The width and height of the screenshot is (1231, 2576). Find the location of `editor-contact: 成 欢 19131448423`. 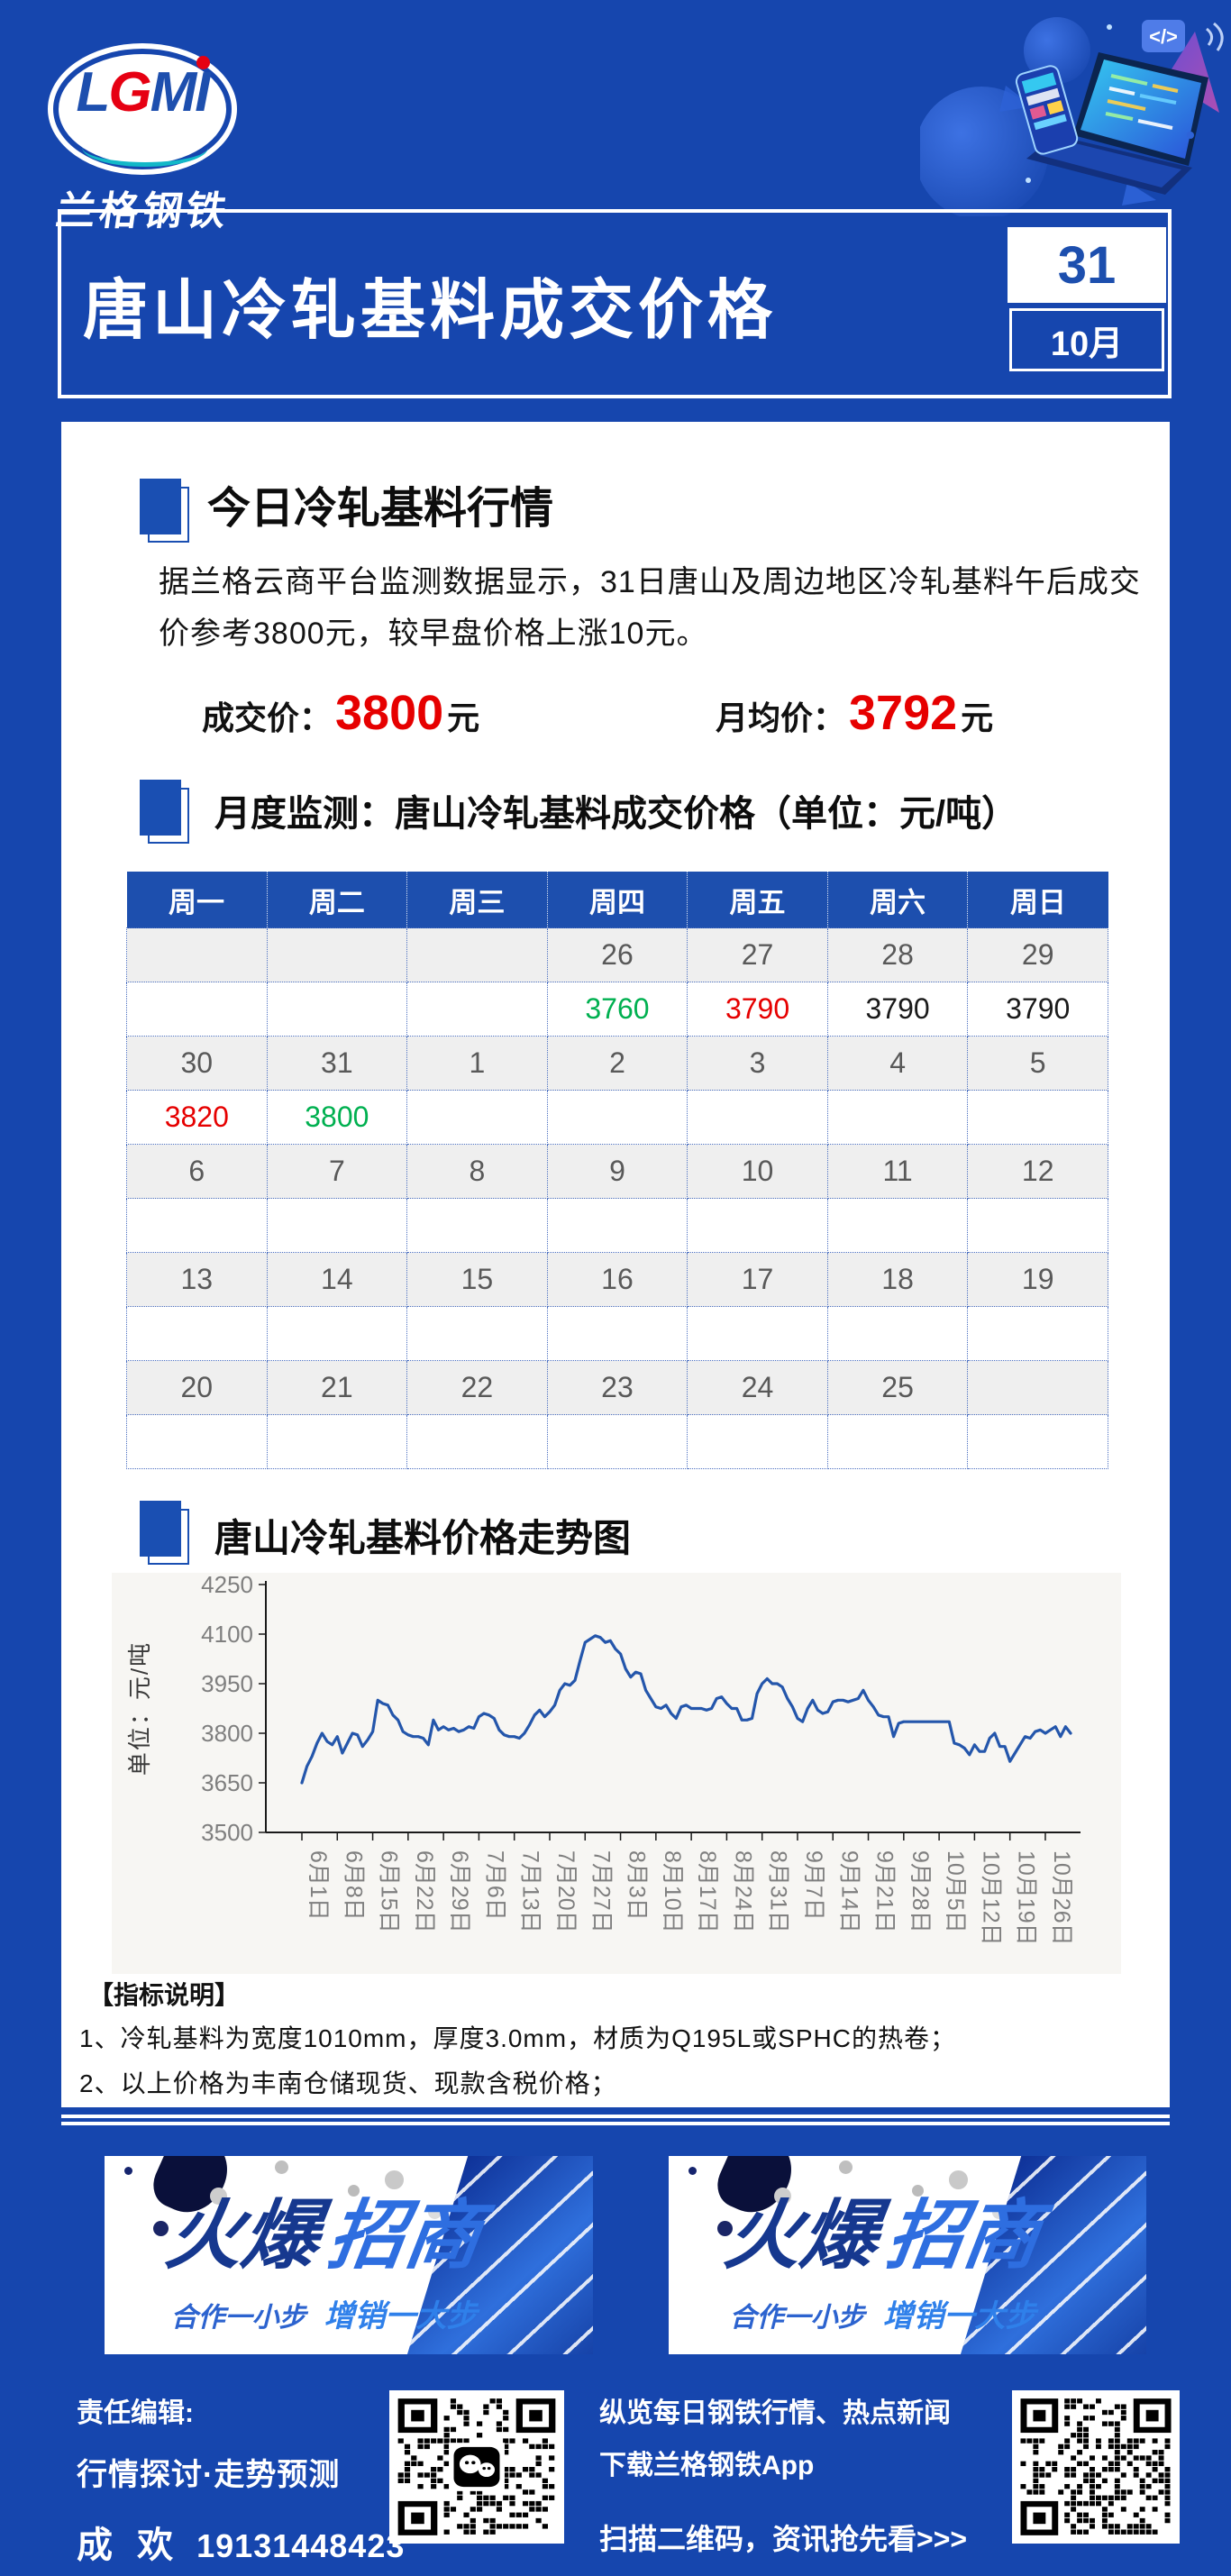

editor-contact: 成 欢 19131448423 is located at coordinates (241, 2542).